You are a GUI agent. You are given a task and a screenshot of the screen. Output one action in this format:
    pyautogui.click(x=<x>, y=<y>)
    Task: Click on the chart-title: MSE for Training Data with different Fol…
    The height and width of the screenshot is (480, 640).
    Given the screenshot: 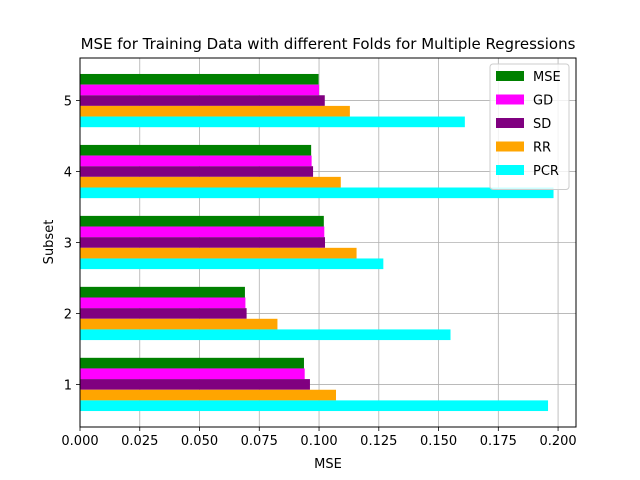 What is the action you would take?
    pyautogui.click(x=328, y=44)
    